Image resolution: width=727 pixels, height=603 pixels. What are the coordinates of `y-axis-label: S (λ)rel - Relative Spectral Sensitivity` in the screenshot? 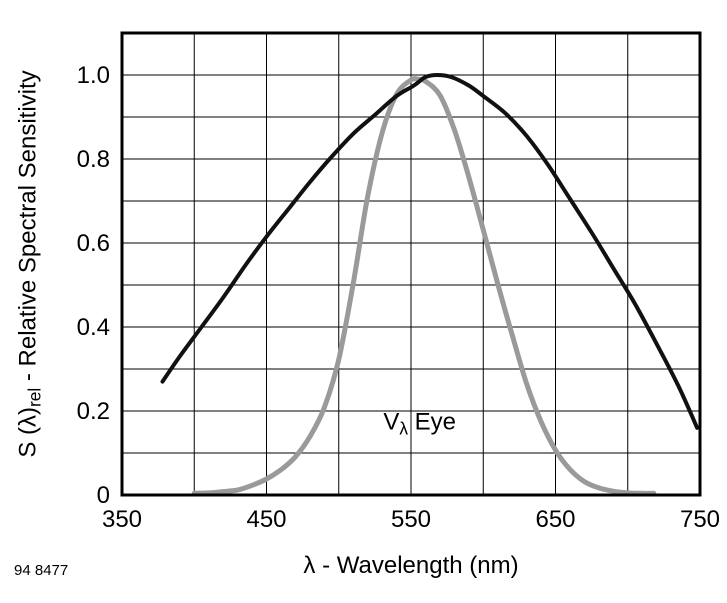 It's located at (30, 263).